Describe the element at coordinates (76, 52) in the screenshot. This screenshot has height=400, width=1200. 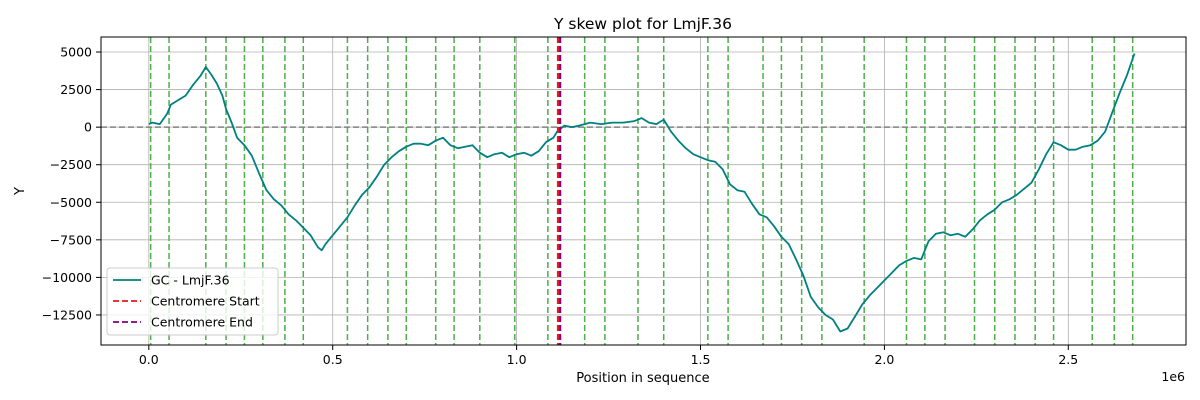
I see `y-tick-label: 5000` at that location.